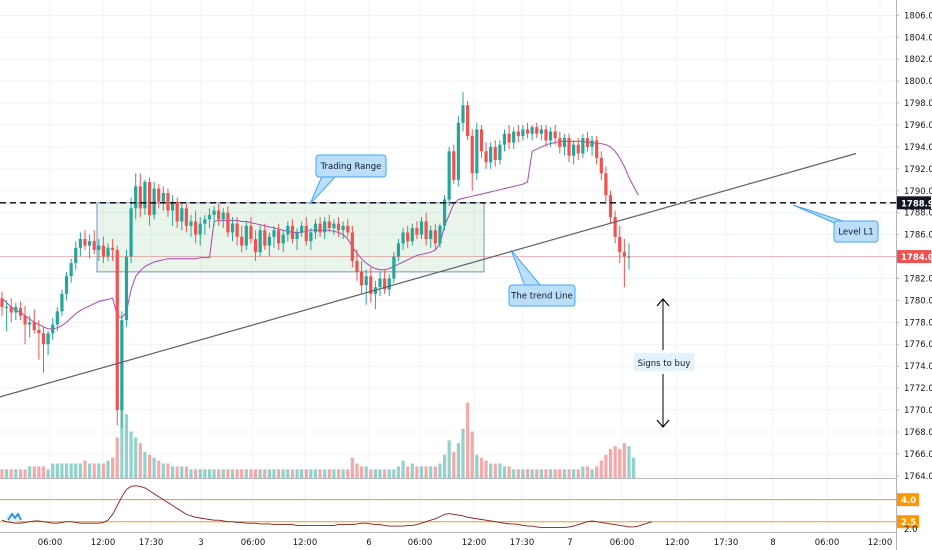 The width and height of the screenshot is (932, 550). I want to click on level-l1-callout: Level L1, so click(835, 223).